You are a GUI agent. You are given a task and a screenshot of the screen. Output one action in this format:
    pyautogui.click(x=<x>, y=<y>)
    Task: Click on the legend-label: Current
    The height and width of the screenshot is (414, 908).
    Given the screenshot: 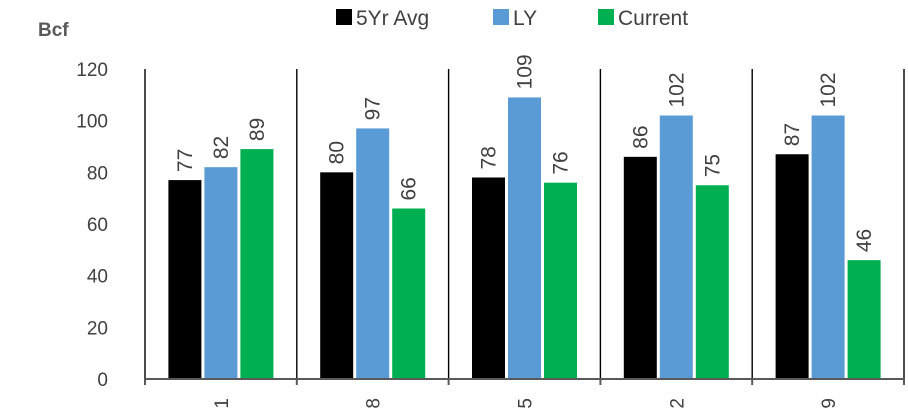 What is the action you would take?
    pyautogui.click(x=653, y=18)
    